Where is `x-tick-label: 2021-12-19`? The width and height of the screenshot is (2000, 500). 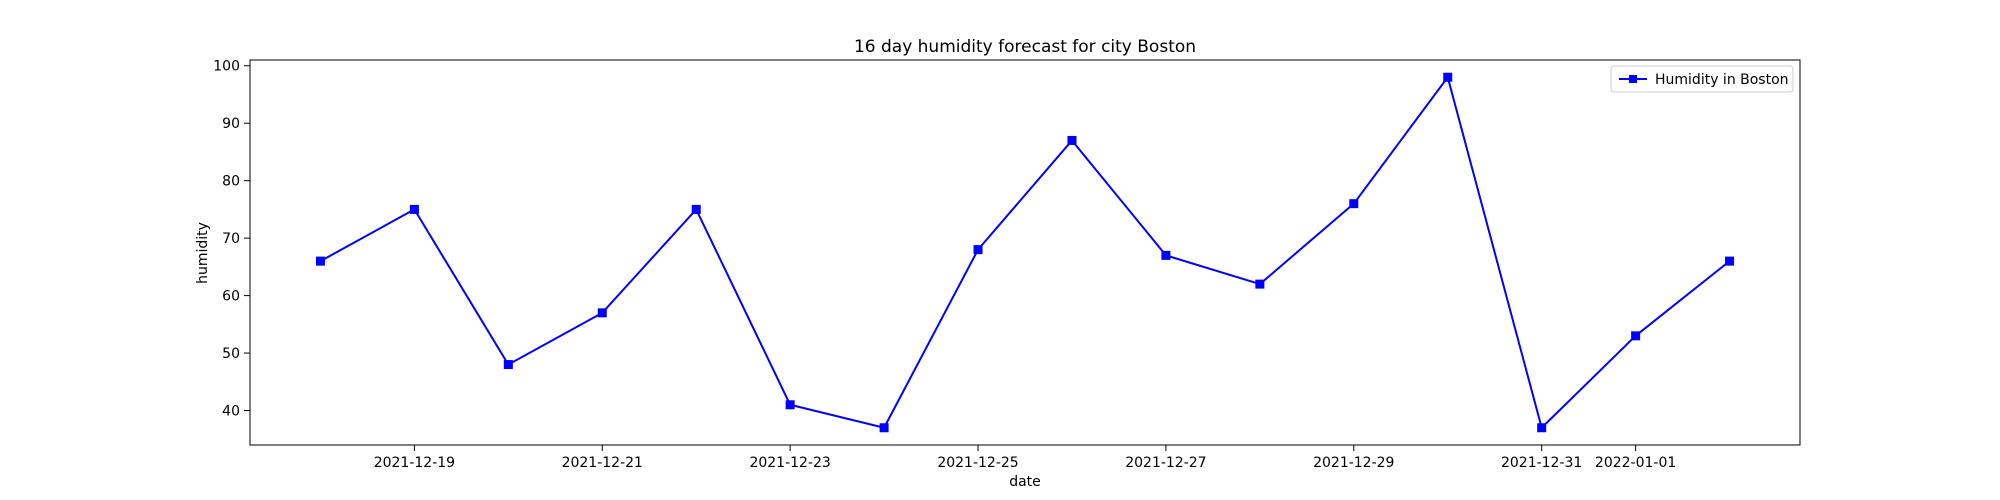 x-tick-label: 2021-12-19 is located at coordinates (414, 463).